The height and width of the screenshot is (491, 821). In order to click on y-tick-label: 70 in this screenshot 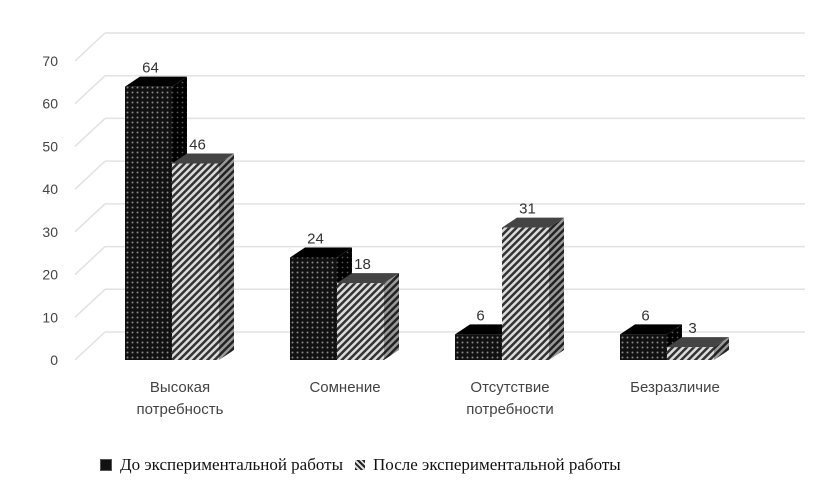, I will do `click(50, 61)`.